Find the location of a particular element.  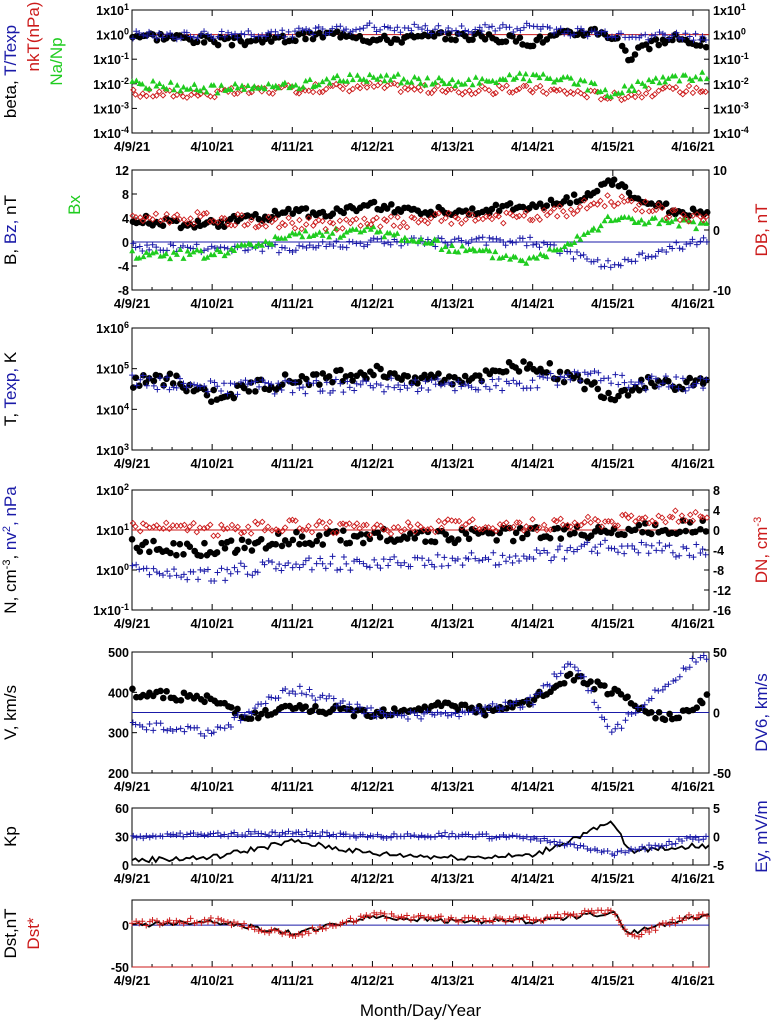

y2-tick-label: 0 is located at coordinates (716, 231).